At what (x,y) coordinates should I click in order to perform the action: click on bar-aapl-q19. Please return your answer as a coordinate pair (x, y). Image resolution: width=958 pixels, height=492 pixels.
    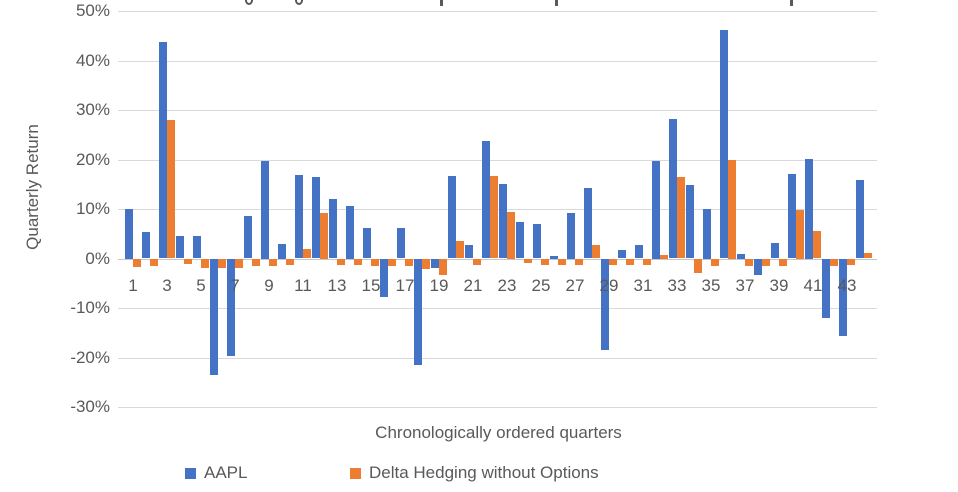
    Looking at the image, I should click on (435, 264).